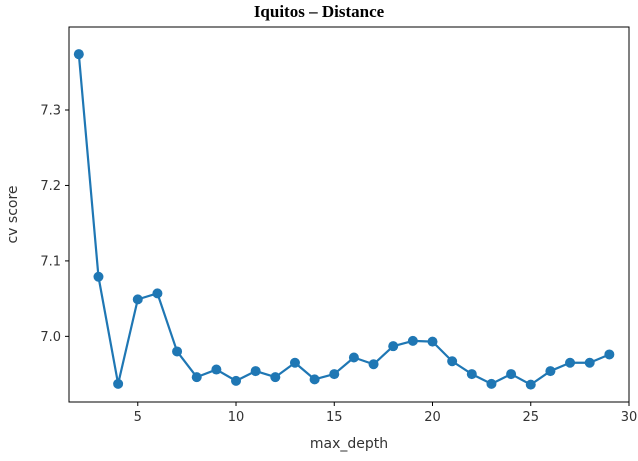  Describe the element at coordinates (629, 417) in the screenshot. I see `x-tick-label: 30` at that location.